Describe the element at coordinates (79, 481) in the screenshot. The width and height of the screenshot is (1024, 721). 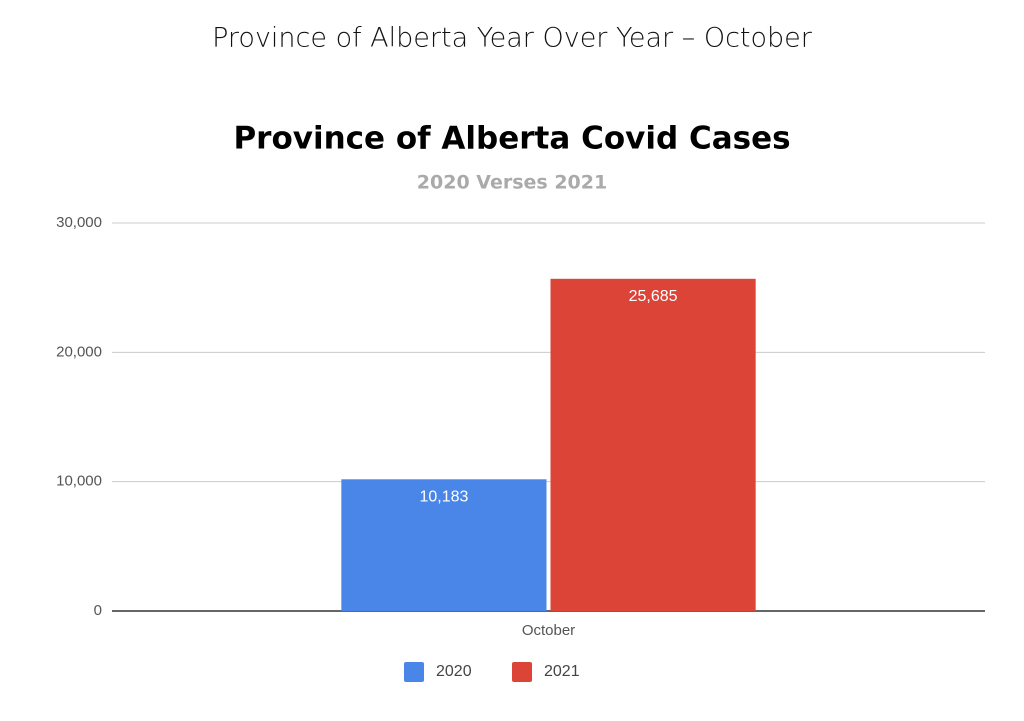
I see `y-tick-label: 10,000` at that location.